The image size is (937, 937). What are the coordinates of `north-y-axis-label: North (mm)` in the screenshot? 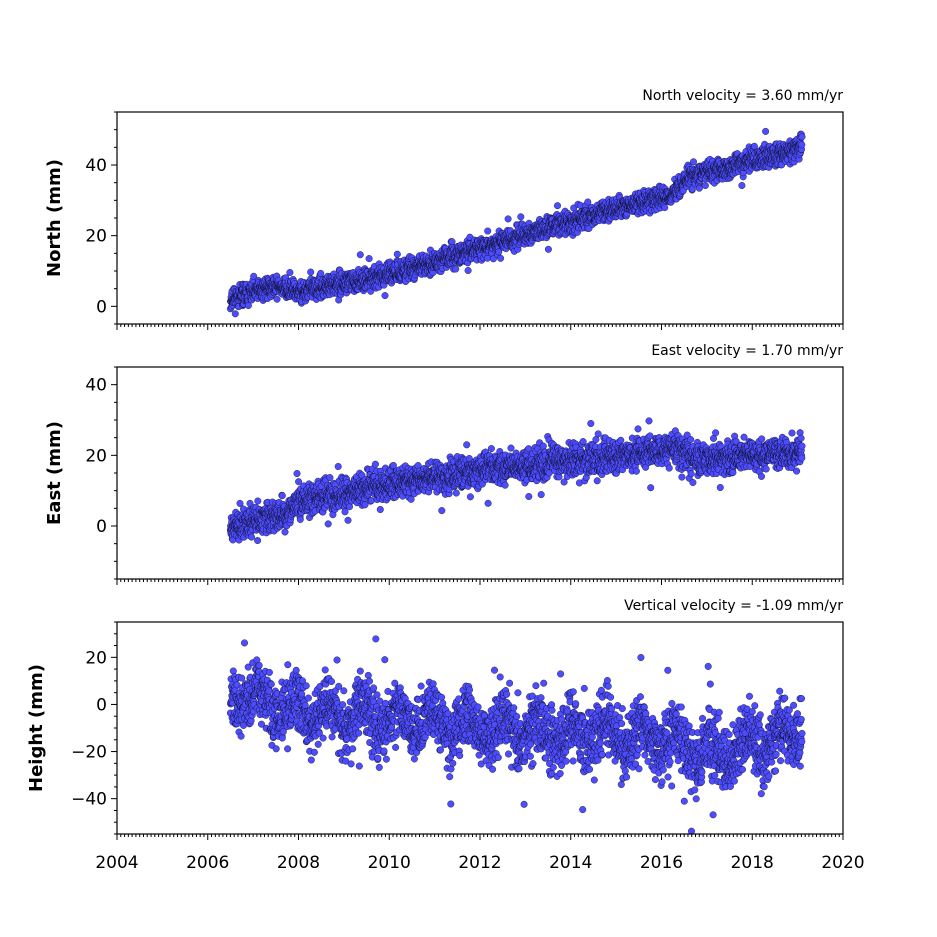 It's located at (54, 218).